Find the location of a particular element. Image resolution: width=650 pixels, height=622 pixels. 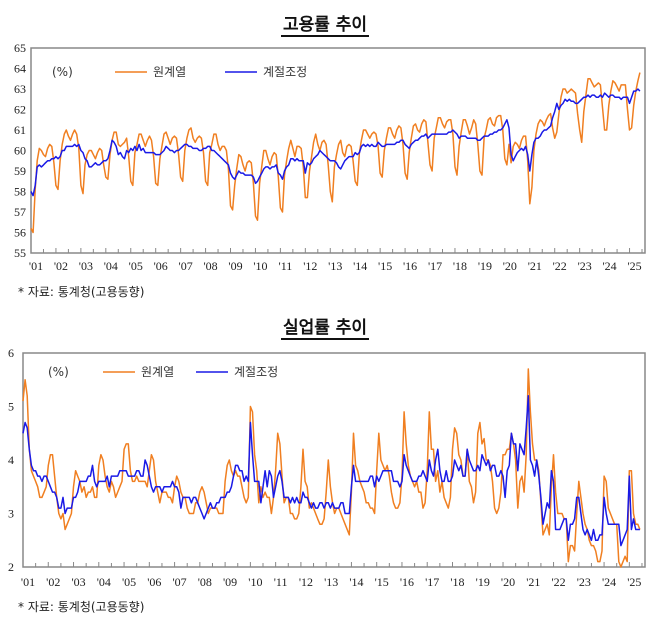

y-tick-label: 60 is located at coordinates (20, 151).